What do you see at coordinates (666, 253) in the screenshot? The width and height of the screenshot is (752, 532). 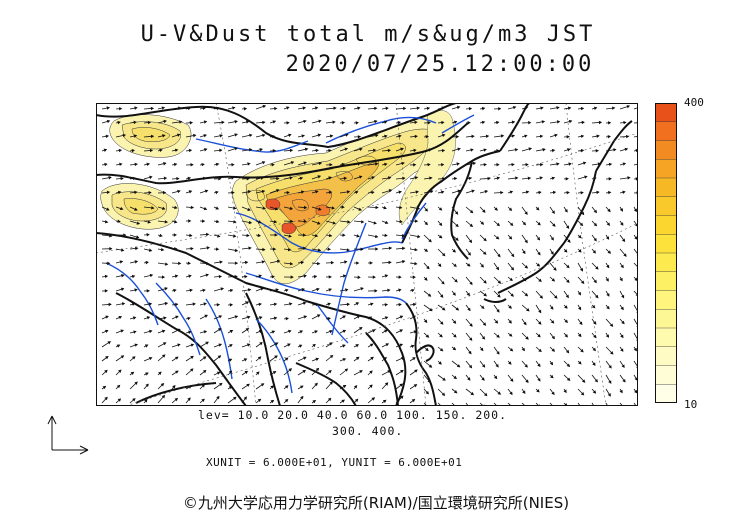 I see `color-scale-bar` at bounding box center [666, 253].